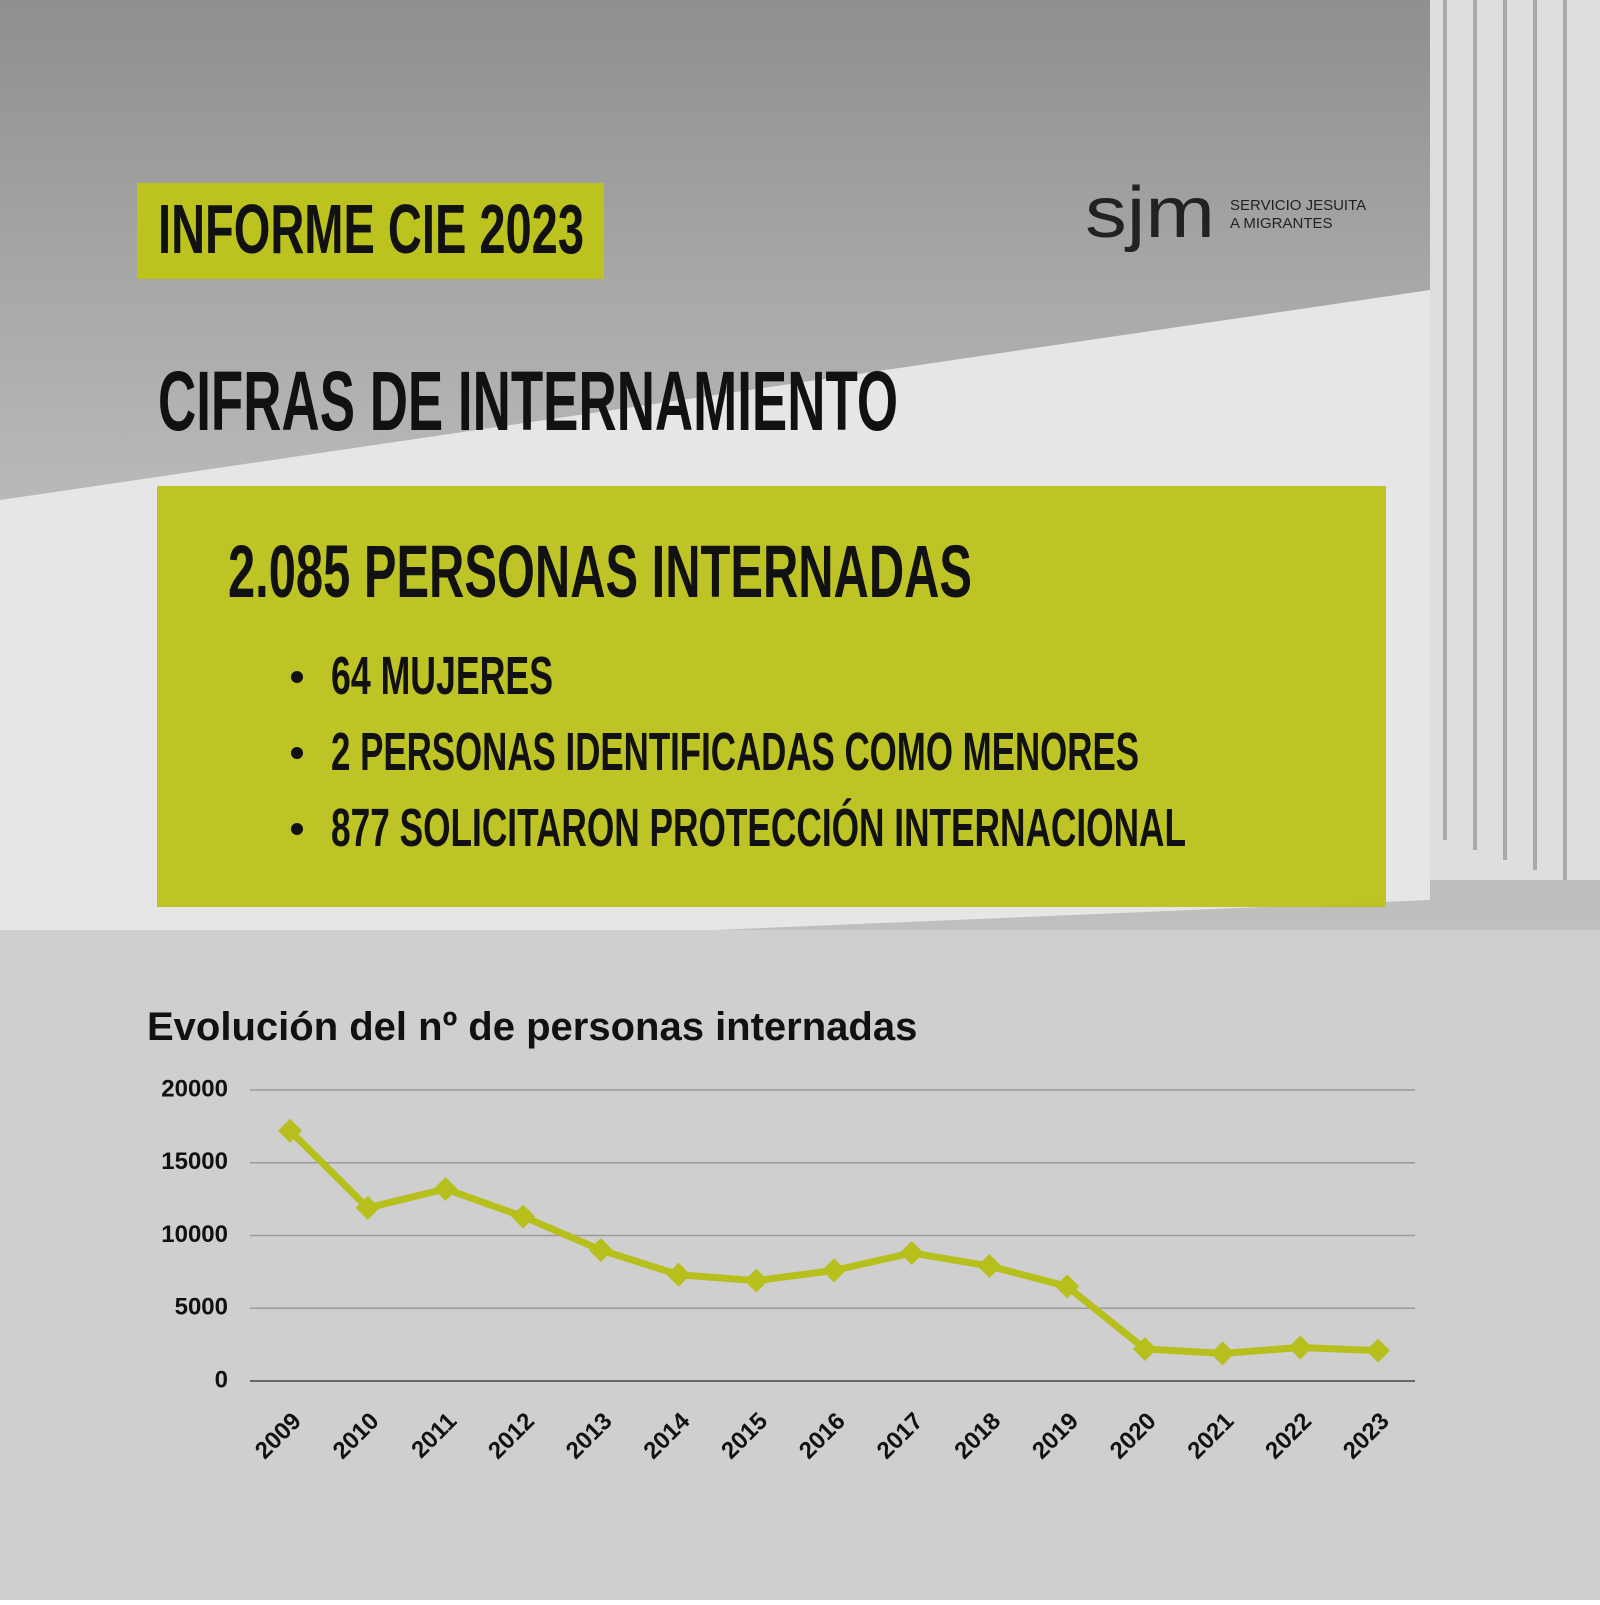  I want to click on organization-line: SERVICIO JESUITA, so click(1298, 205).